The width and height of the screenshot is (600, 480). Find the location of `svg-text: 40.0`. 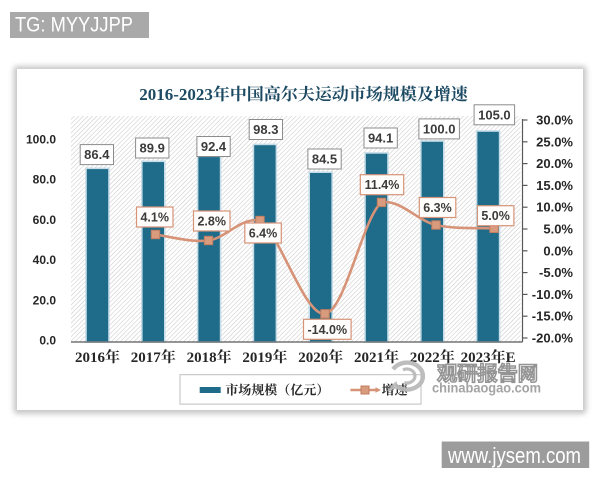

svg-text: 40.0 is located at coordinates (45, 260).